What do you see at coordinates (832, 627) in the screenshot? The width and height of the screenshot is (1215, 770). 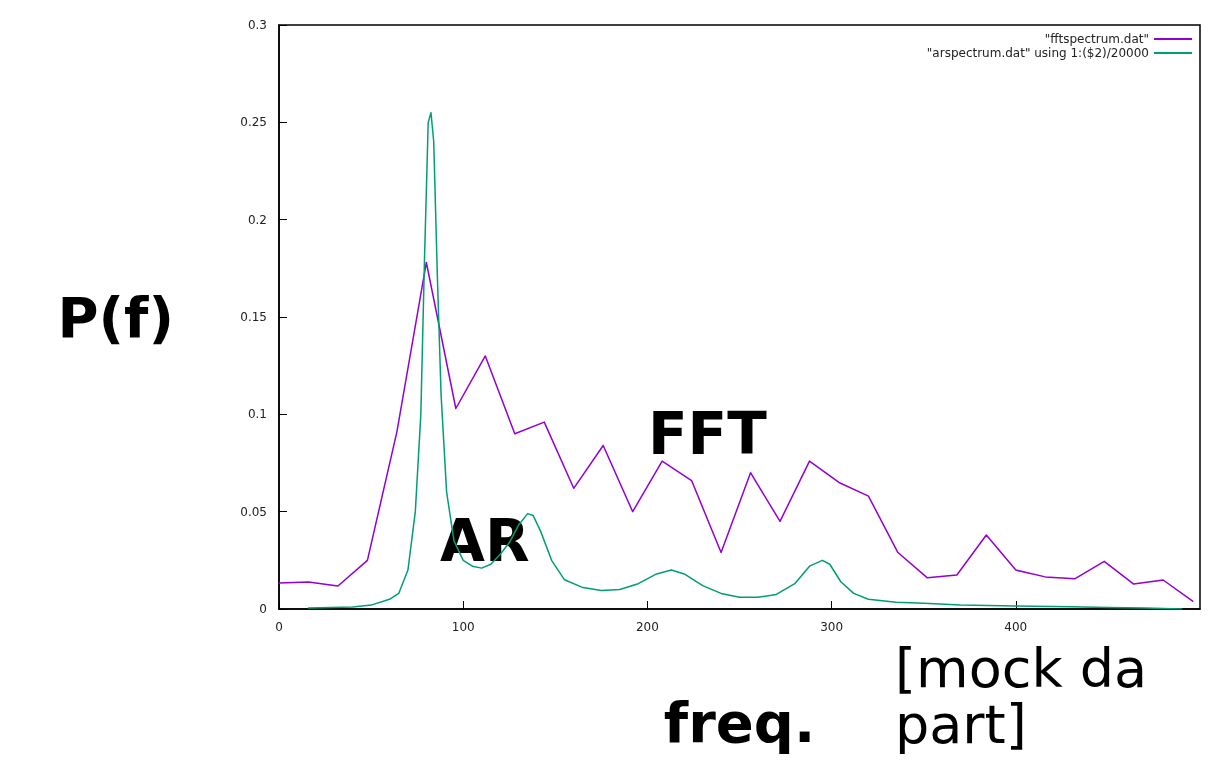 I see `x-tick-label: 300` at bounding box center [832, 627].